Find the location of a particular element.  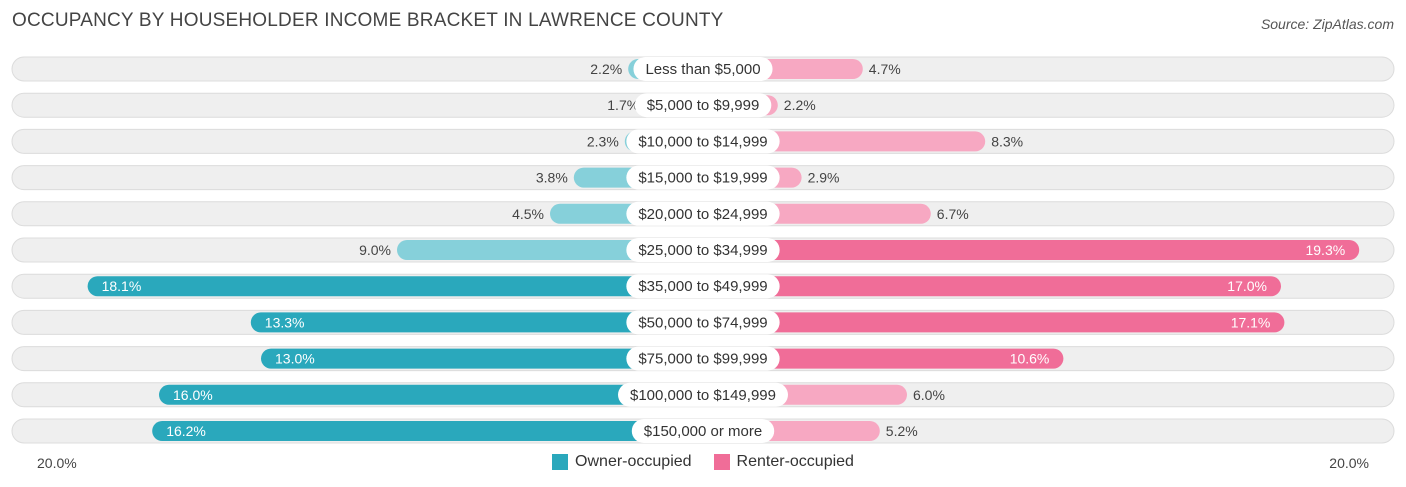

category-label: $50,000 to $74,999 is located at coordinates (702, 322).